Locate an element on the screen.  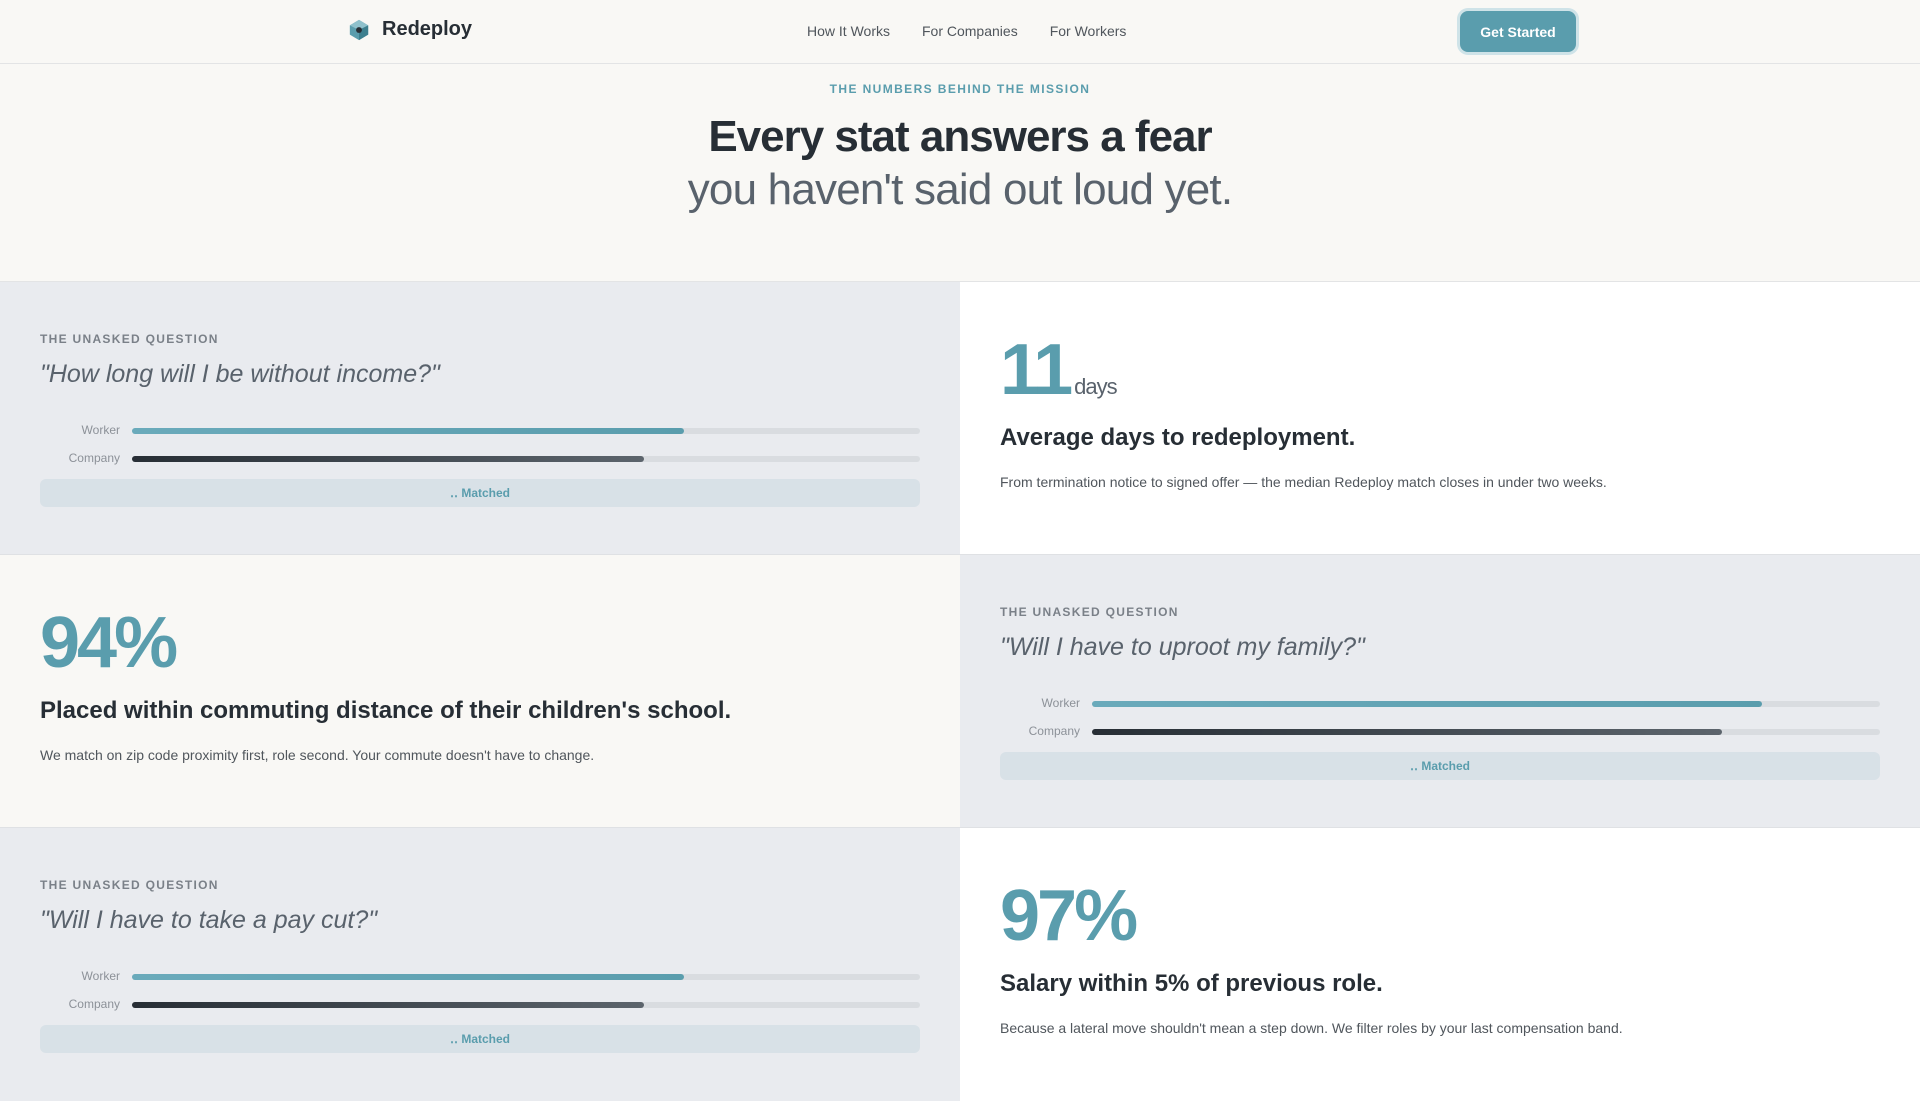
stat-value: 97% is located at coordinates (1069, 916).